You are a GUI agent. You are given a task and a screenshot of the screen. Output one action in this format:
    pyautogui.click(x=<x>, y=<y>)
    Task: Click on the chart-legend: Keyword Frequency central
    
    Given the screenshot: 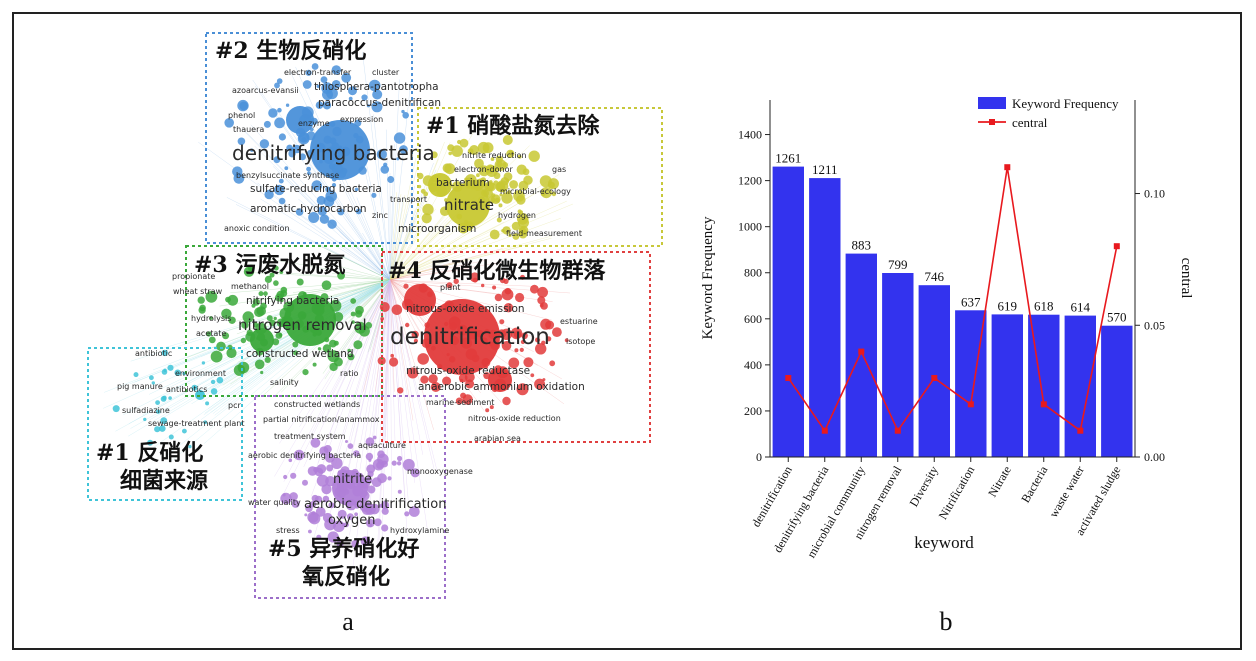 What is the action you would take?
    pyautogui.click(x=1048, y=113)
    